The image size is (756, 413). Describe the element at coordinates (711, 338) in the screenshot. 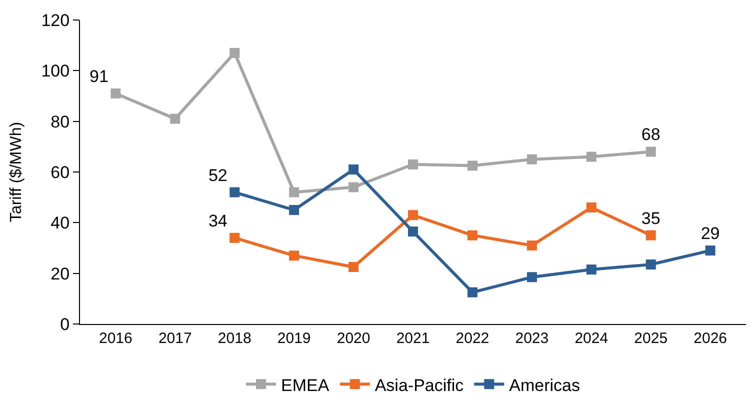

I see `x-tick-label: 2026` at that location.